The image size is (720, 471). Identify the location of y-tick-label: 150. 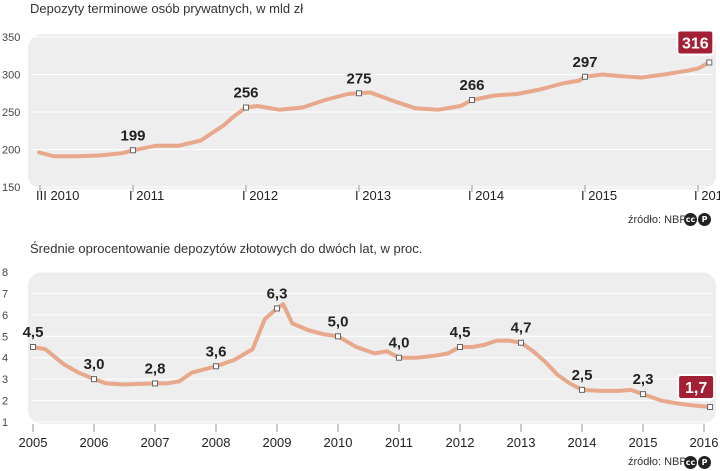
(11, 188).